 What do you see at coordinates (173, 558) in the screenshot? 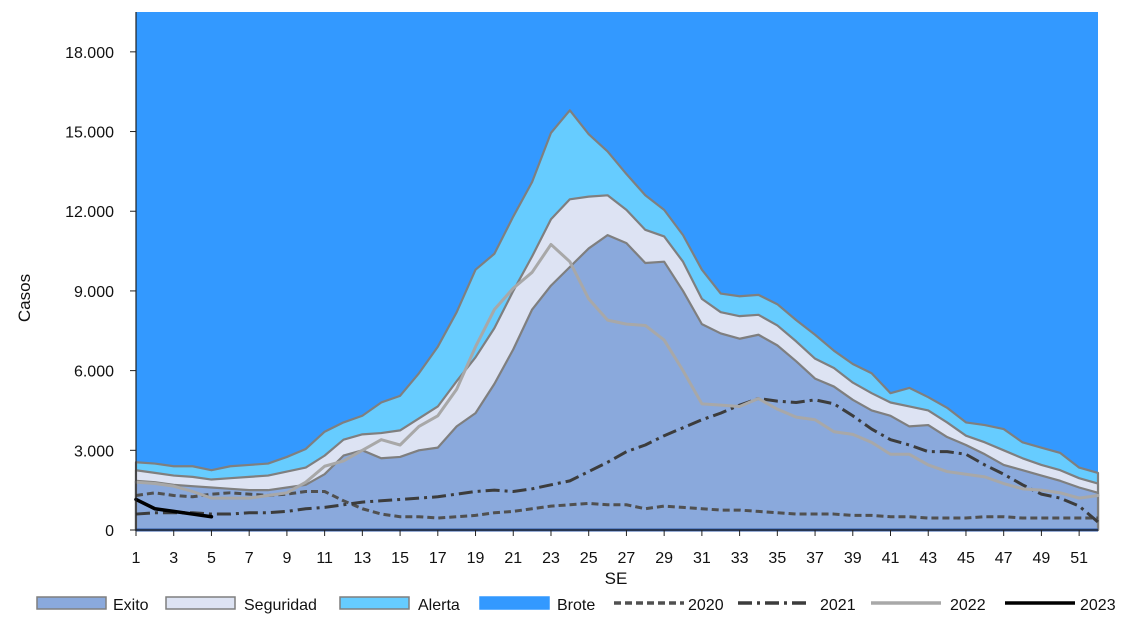
I see `x-tick-label: 3` at bounding box center [173, 558].